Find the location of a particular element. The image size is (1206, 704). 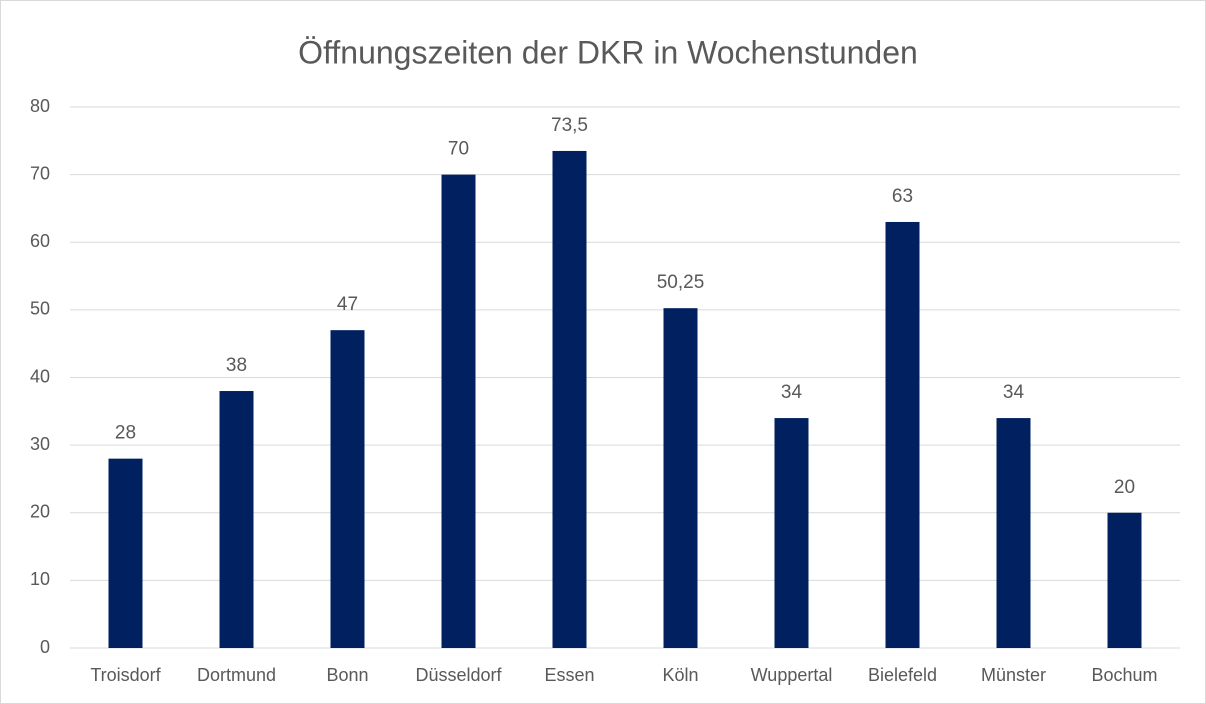

x-tick-label: Düsseldorf is located at coordinates (458, 675).